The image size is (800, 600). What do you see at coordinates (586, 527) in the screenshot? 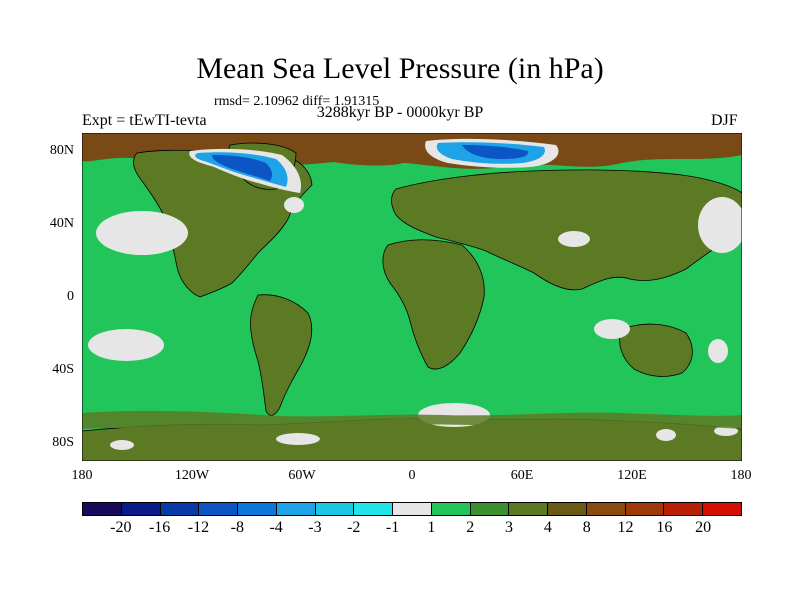
I see `colorbar-label: 8` at bounding box center [586, 527].